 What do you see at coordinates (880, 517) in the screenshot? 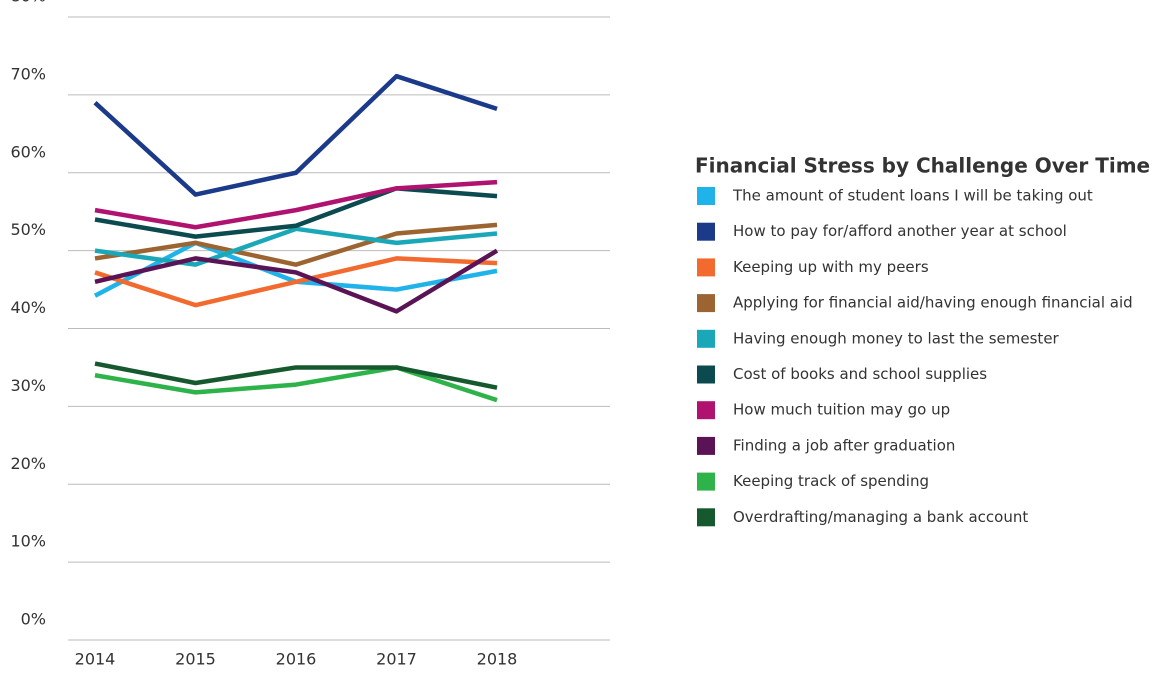
I see `legend-label: Overdrafting/managing a bank account` at bounding box center [880, 517].